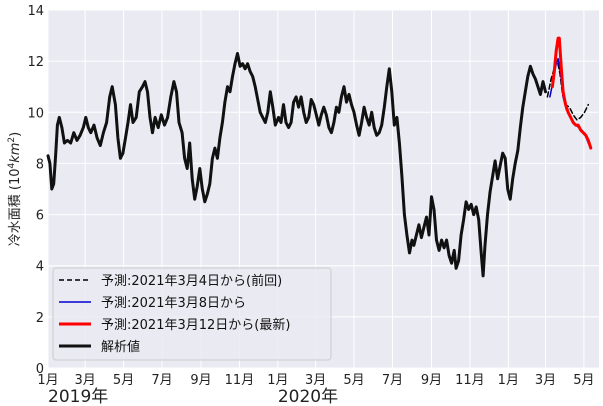  Describe the element at coordinates (15, 189) in the screenshot. I see `y-axis-label: 冷水面積 (104km2)` at that location.